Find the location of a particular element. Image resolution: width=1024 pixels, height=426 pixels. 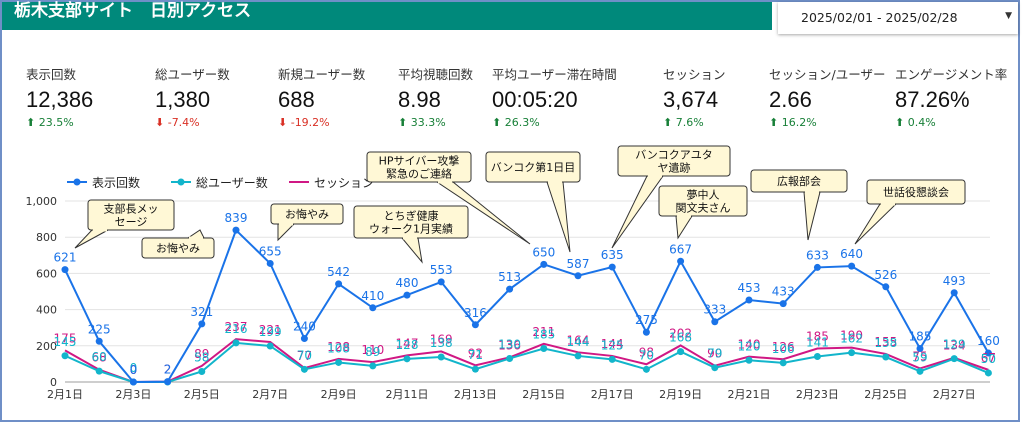

data-label: 67 is located at coordinates (988, 358).